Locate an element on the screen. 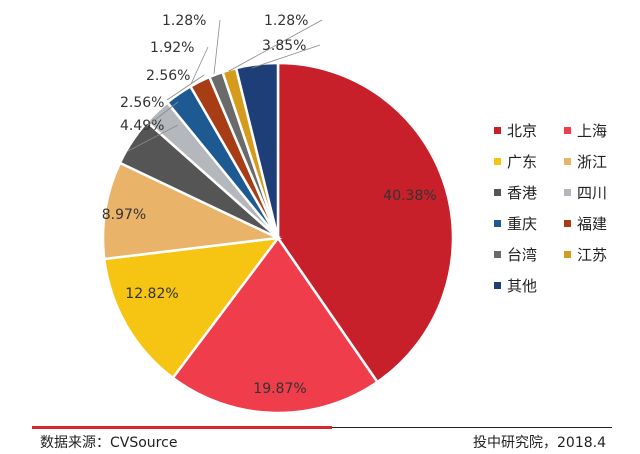 The width and height of the screenshot is (640, 454). slice-label-10: 3.85% is located at coordinates (284, 46).